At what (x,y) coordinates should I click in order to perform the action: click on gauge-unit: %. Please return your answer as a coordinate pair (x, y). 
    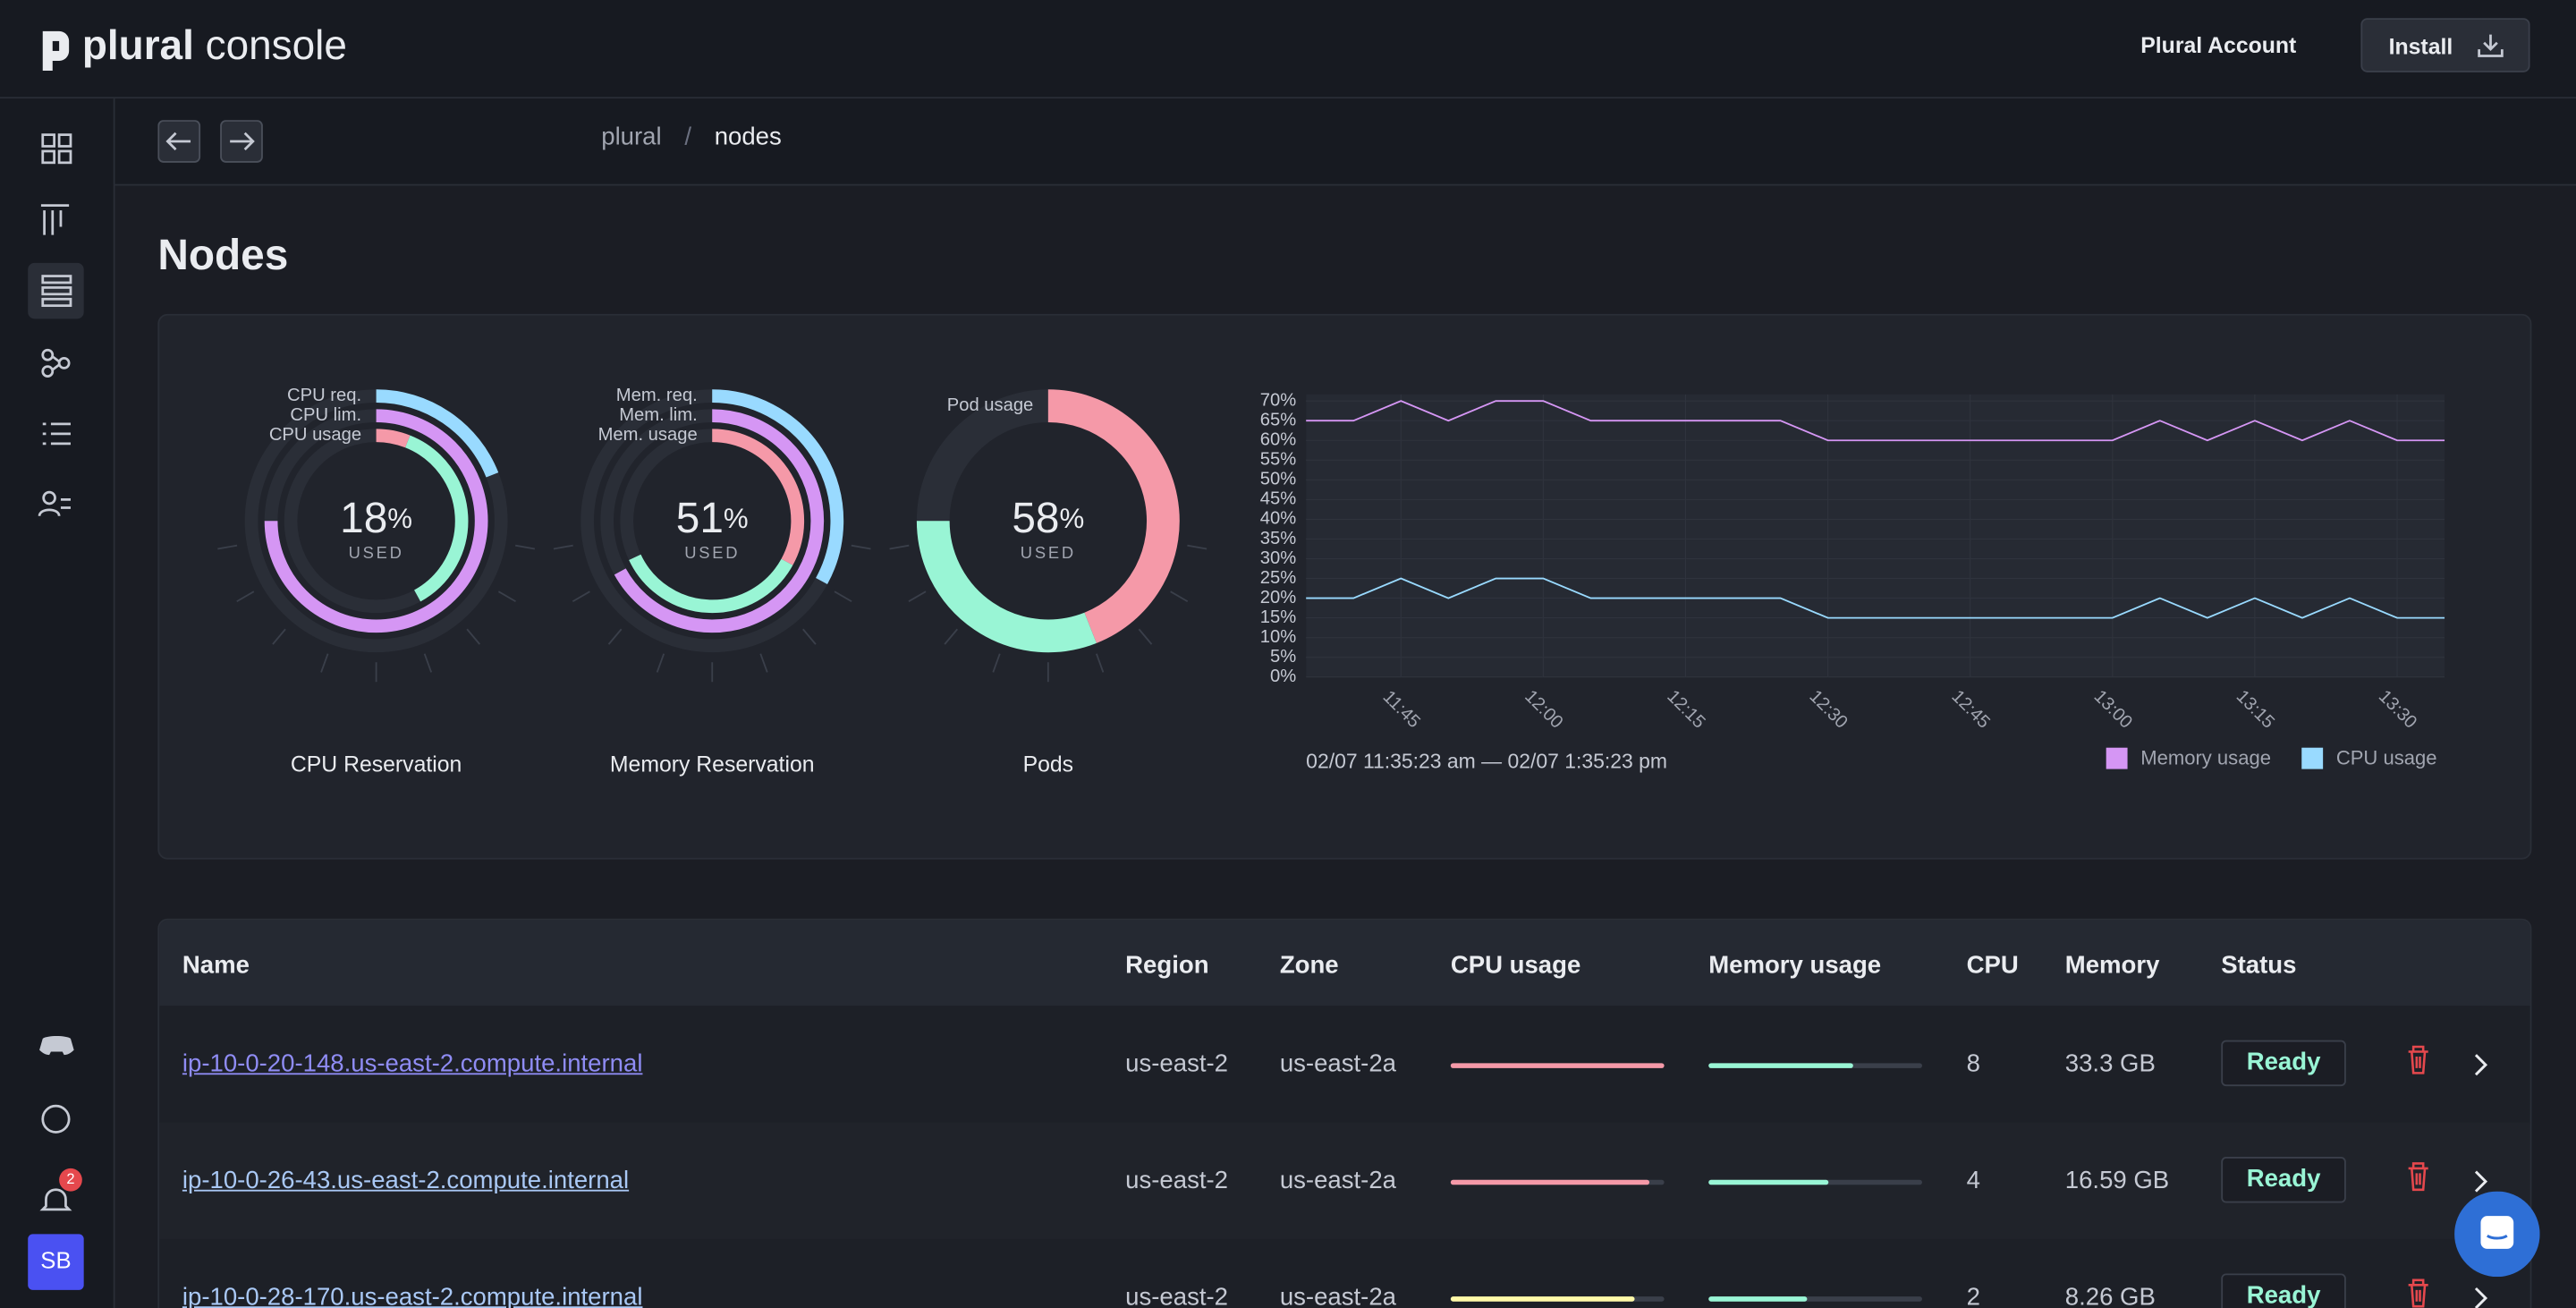
    Looking at the image, I should click on (399, 518).